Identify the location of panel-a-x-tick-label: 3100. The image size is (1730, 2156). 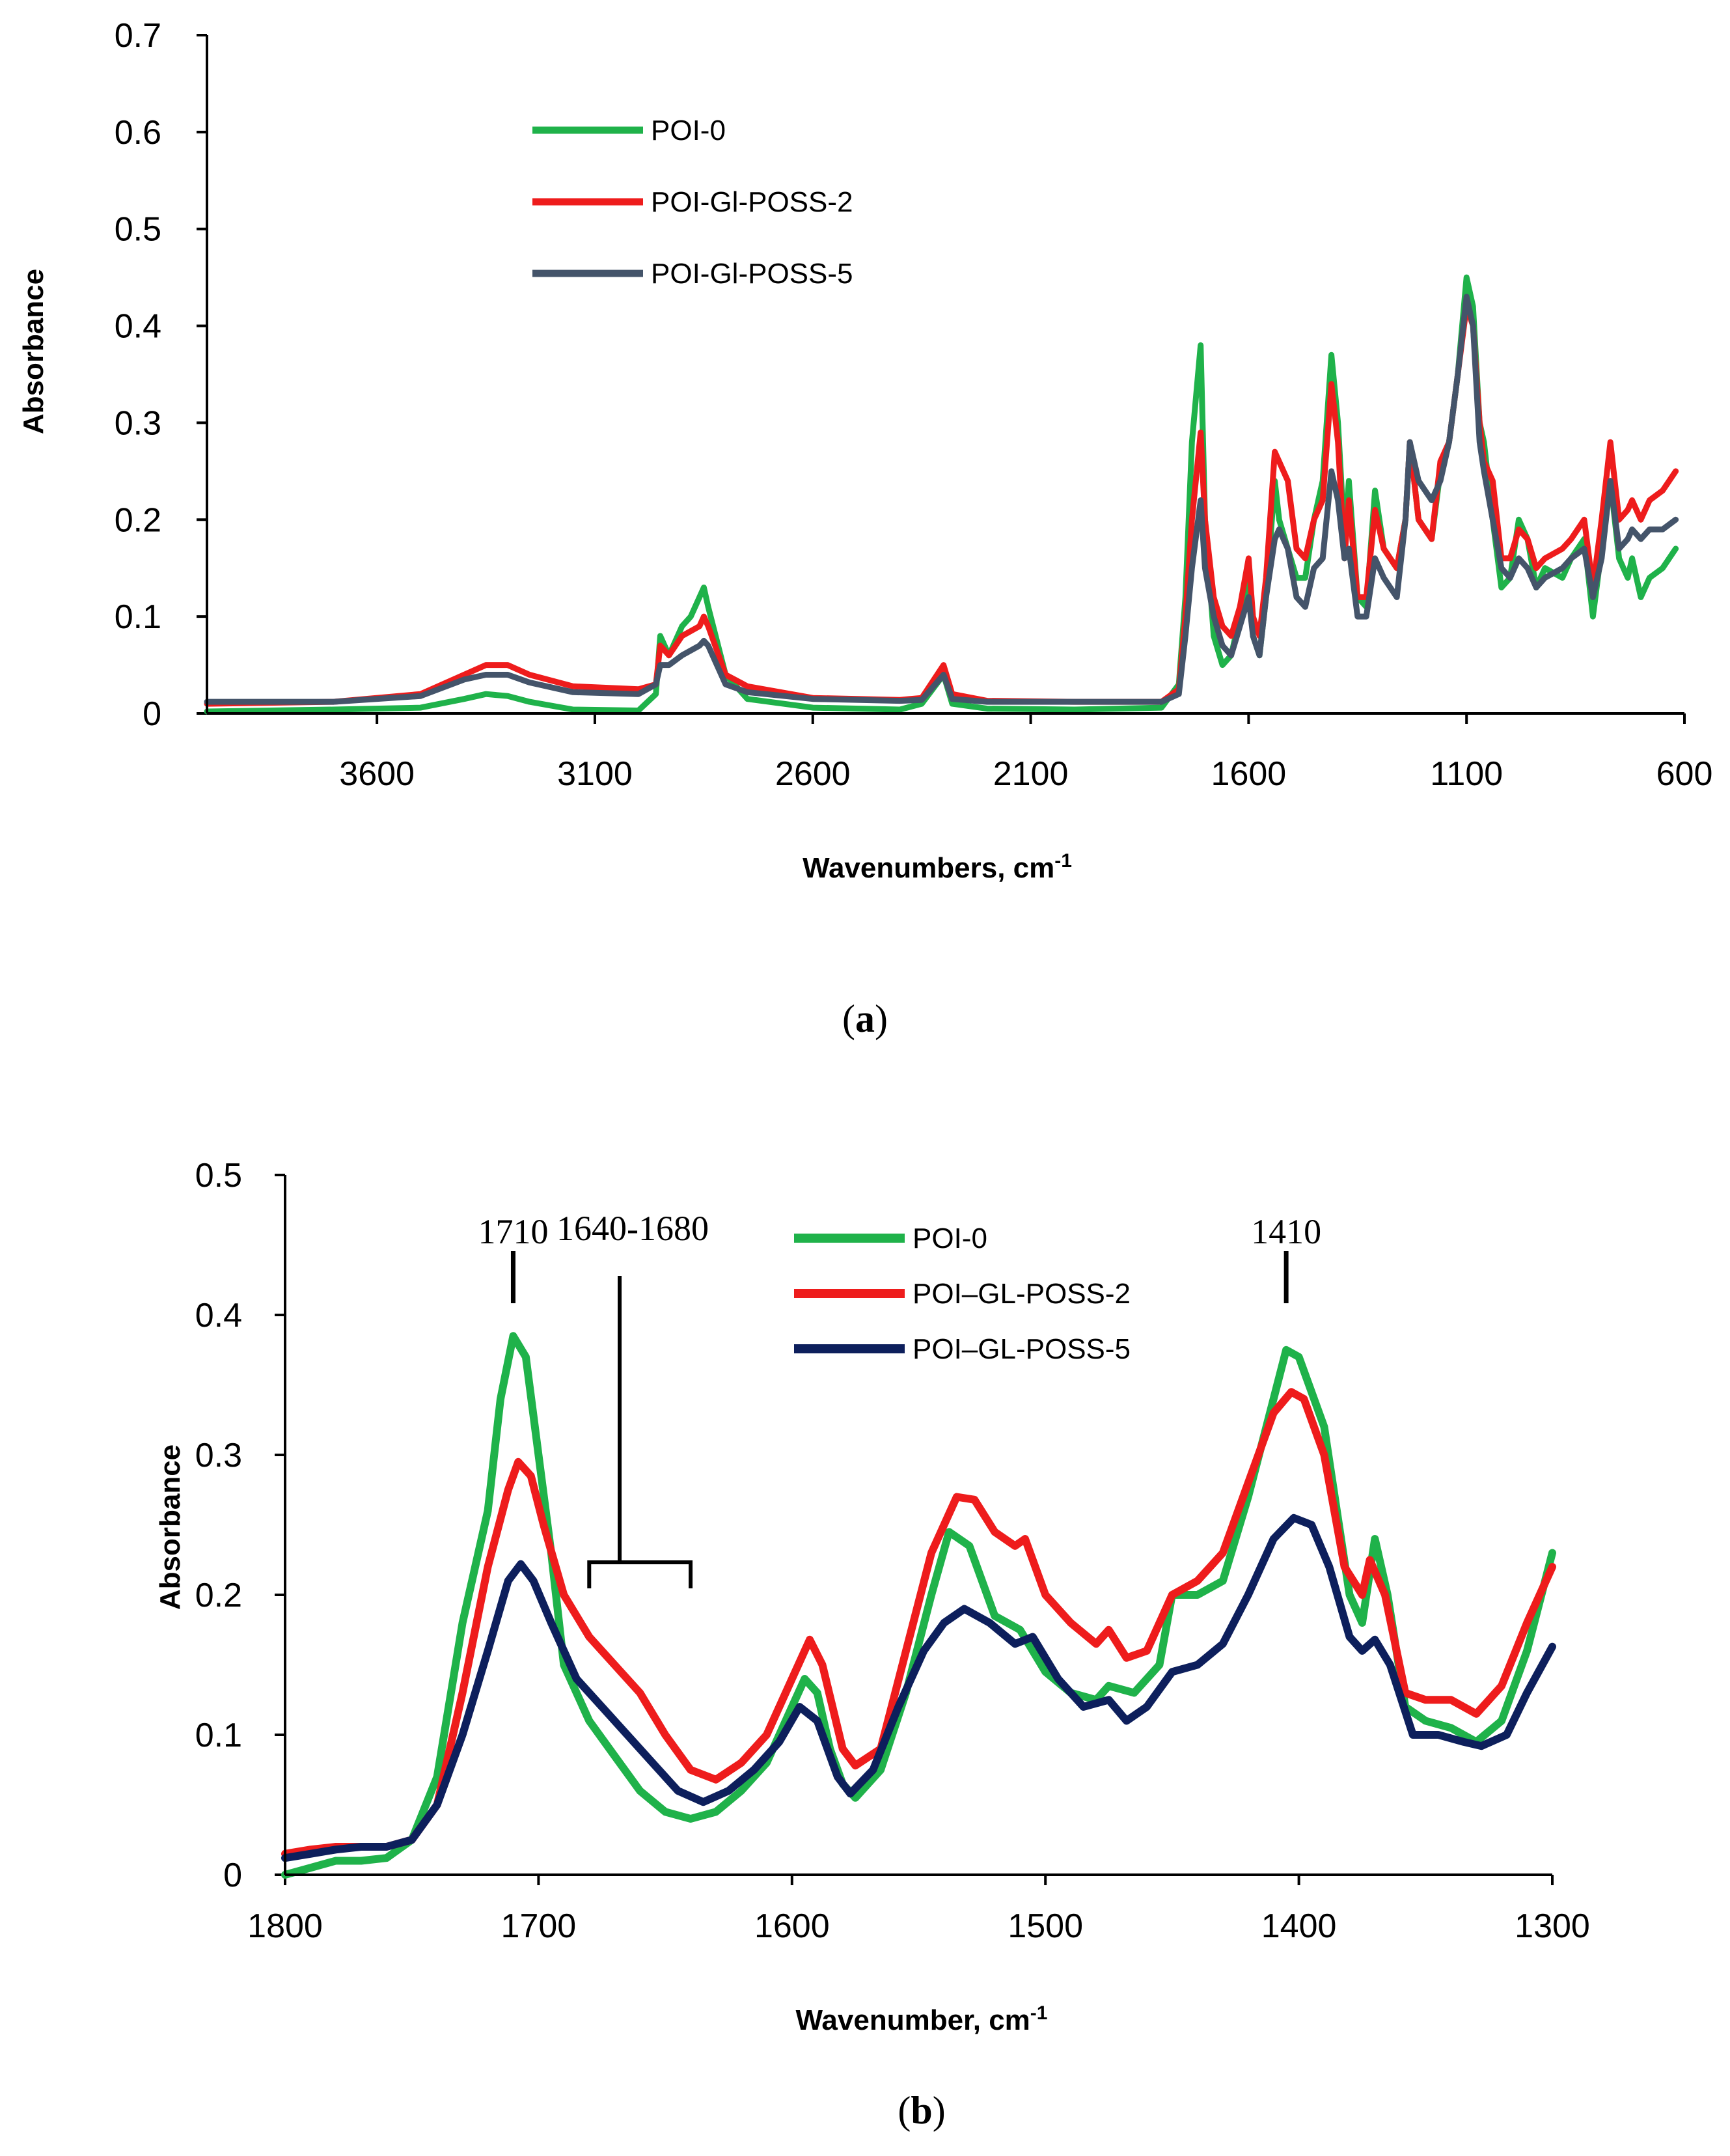
(595, 774).